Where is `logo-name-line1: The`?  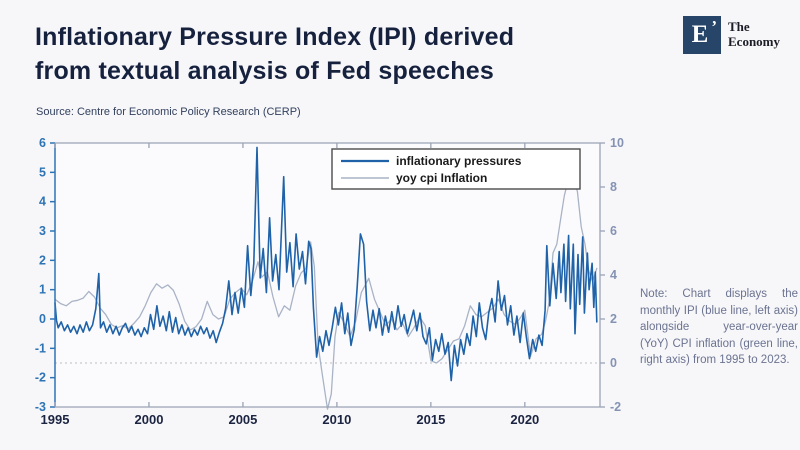
logo-name-line1: The is located at coordinates (739, 26).